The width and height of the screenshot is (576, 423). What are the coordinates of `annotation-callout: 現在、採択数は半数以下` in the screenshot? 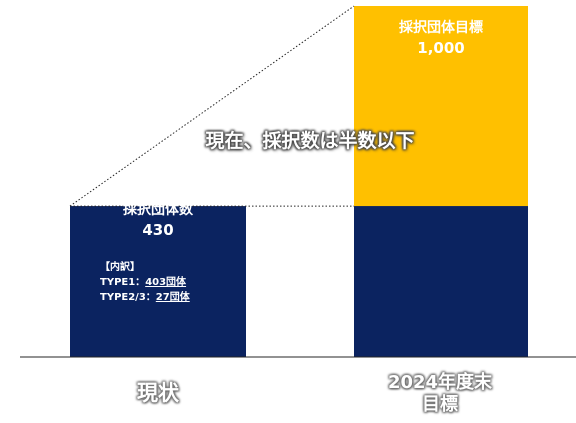 It's located at (310, 141).